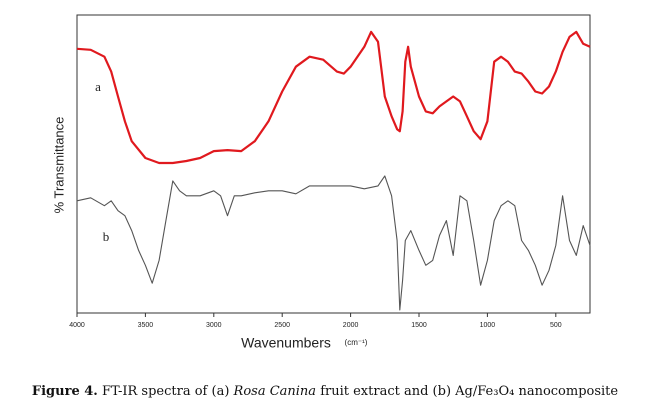  Describe the element at coordinates (106, 236) in the screenshot. I see `series-label: b` at that location.